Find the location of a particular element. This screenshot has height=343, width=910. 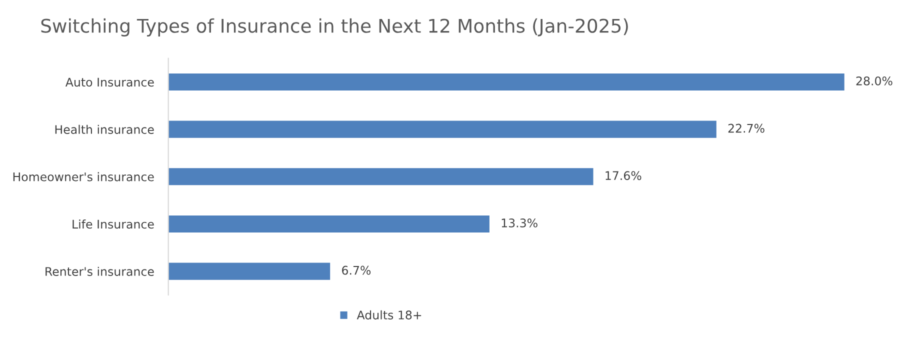

y-tick-label: Auto Insurance is located at coordinates (109, 82).